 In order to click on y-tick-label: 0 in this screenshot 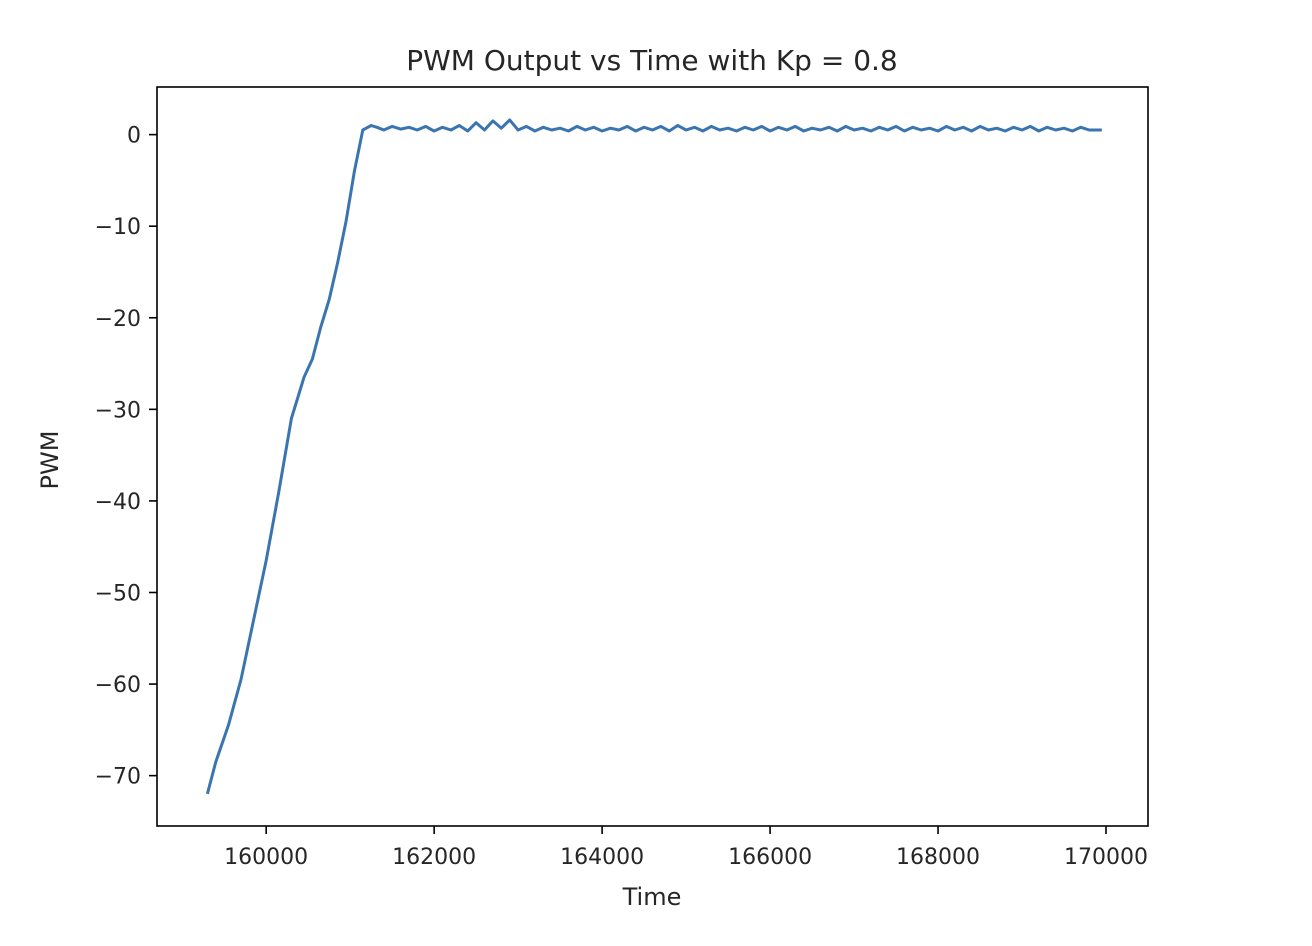, I will do `click(134, 136)`.